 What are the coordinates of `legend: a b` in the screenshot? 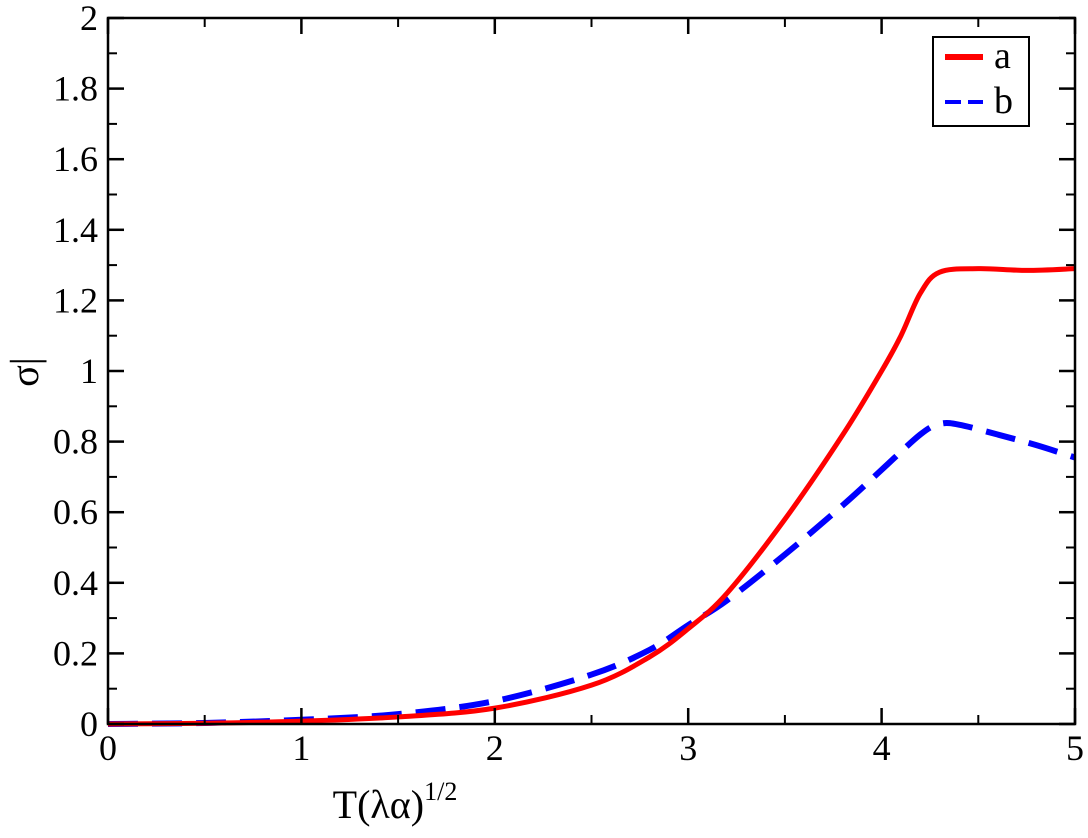 It's located at (981, 81).